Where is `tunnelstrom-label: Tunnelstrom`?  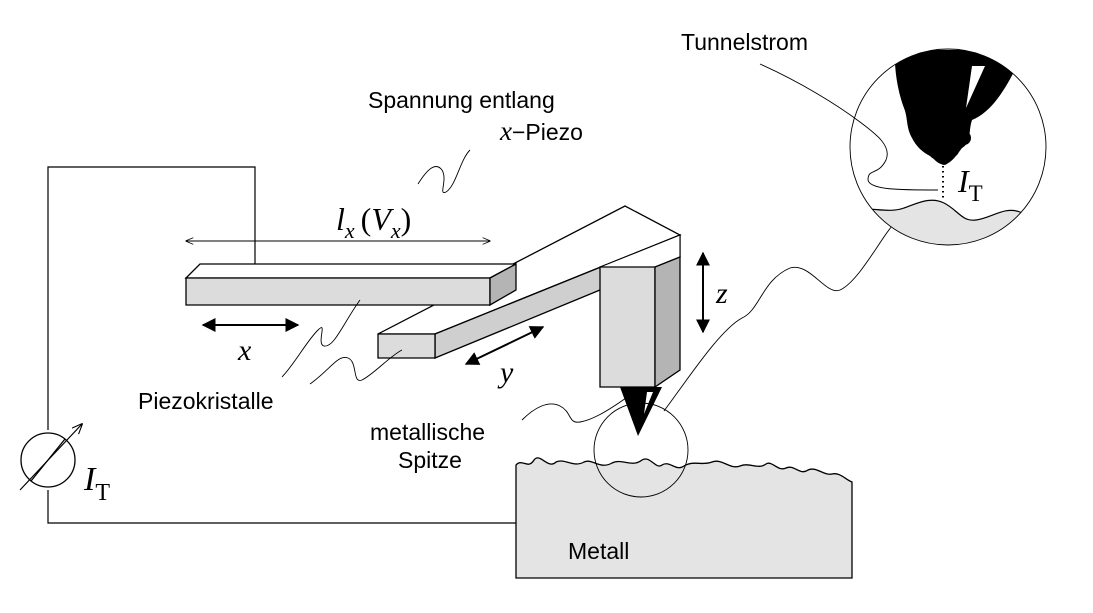
tunnelstrom-label: Tunnelstrom is located at coordinates (744, 42).